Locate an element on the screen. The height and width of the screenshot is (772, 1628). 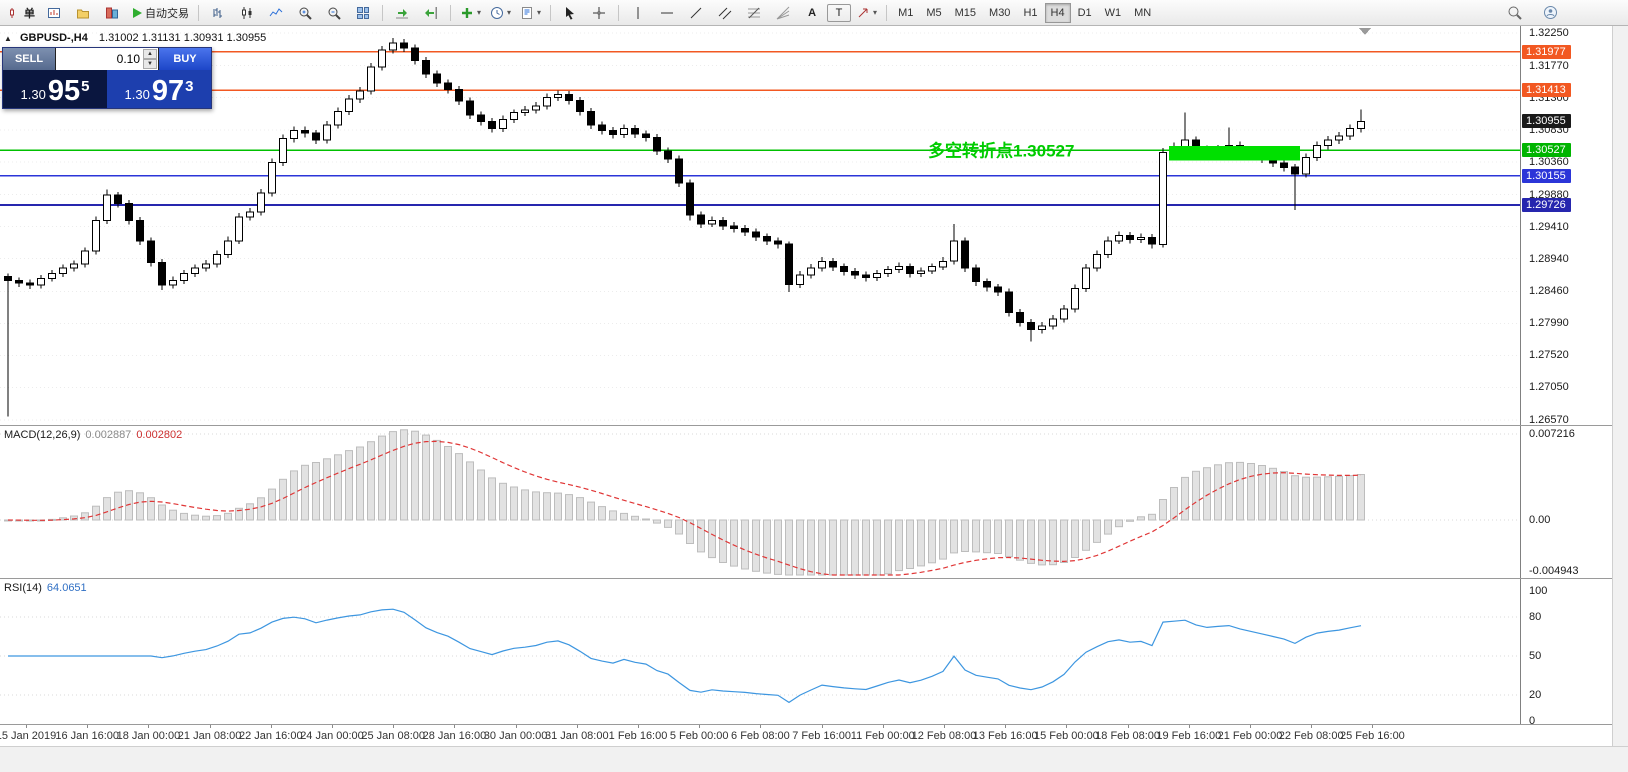
tile-windows-icon is located at coordinates (363, 12).